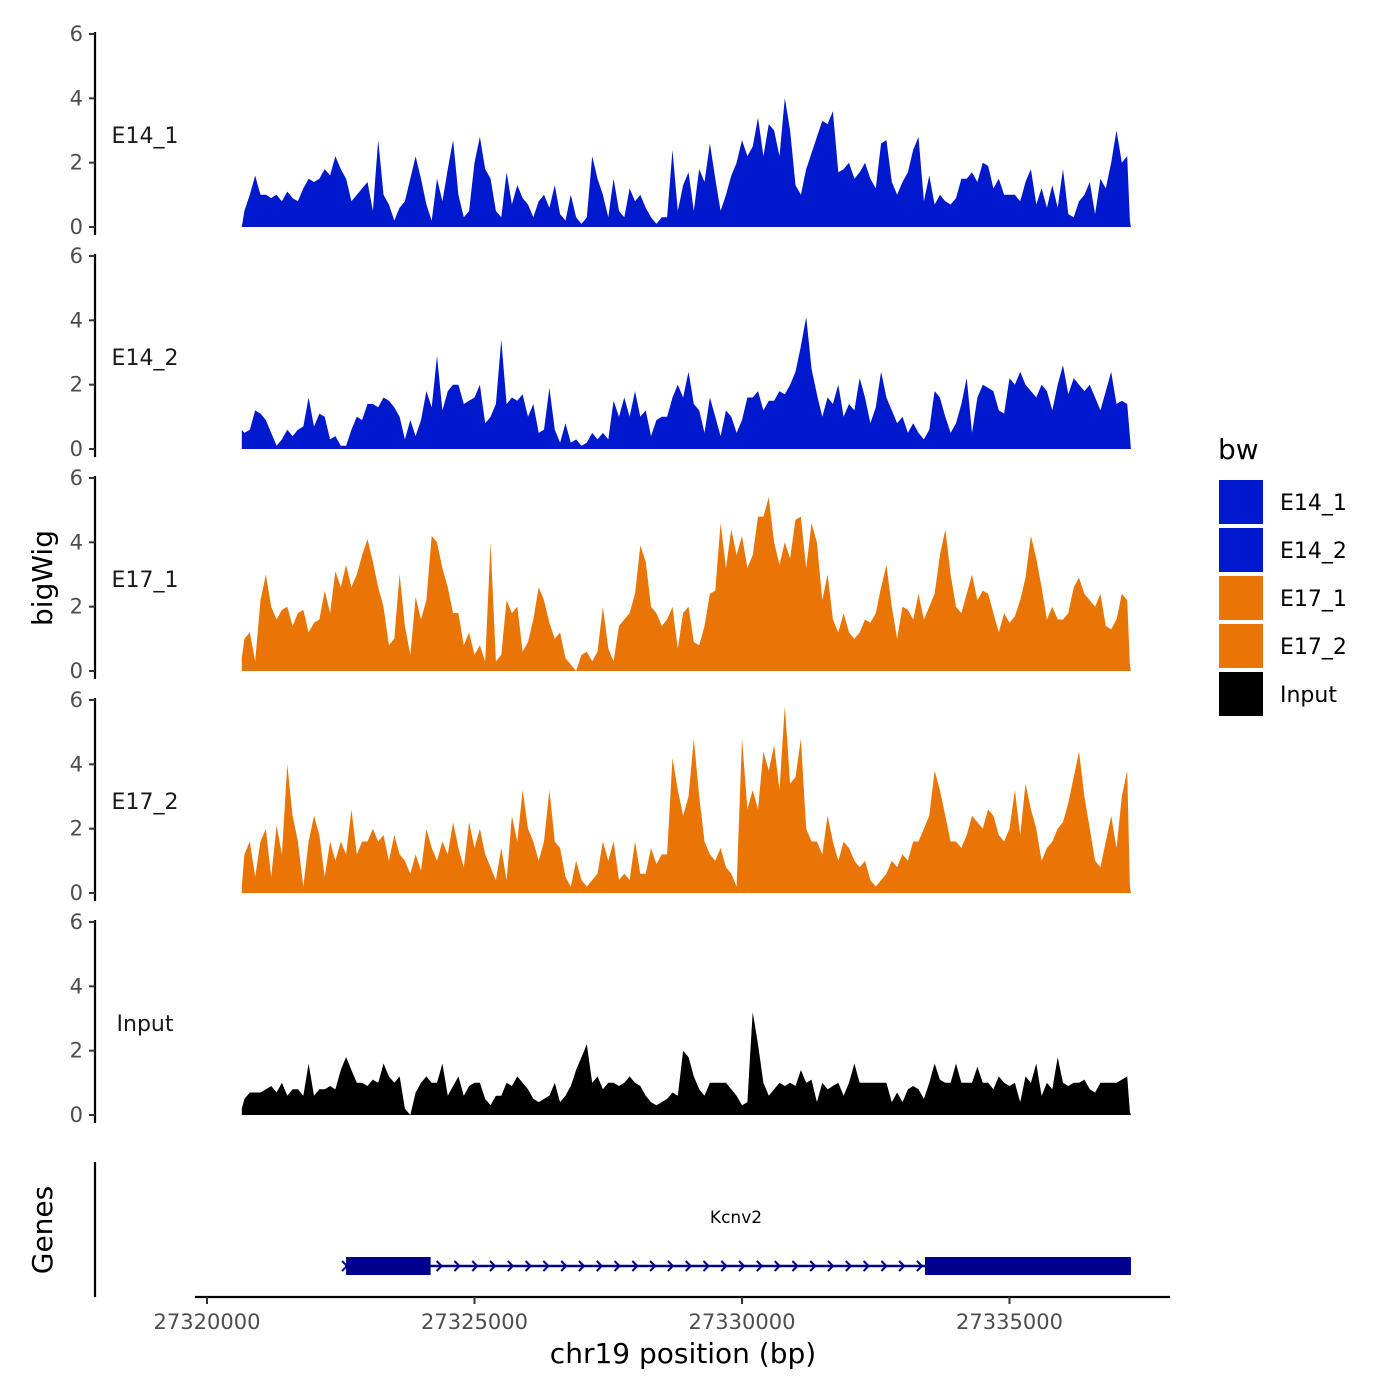 This screenshot has width=1400, height=1400. What do you see at coordinates (1313, 503) in the screenshot?
I see `legend-label-E14_1: E14_1` at bounding box center [1313, 503].